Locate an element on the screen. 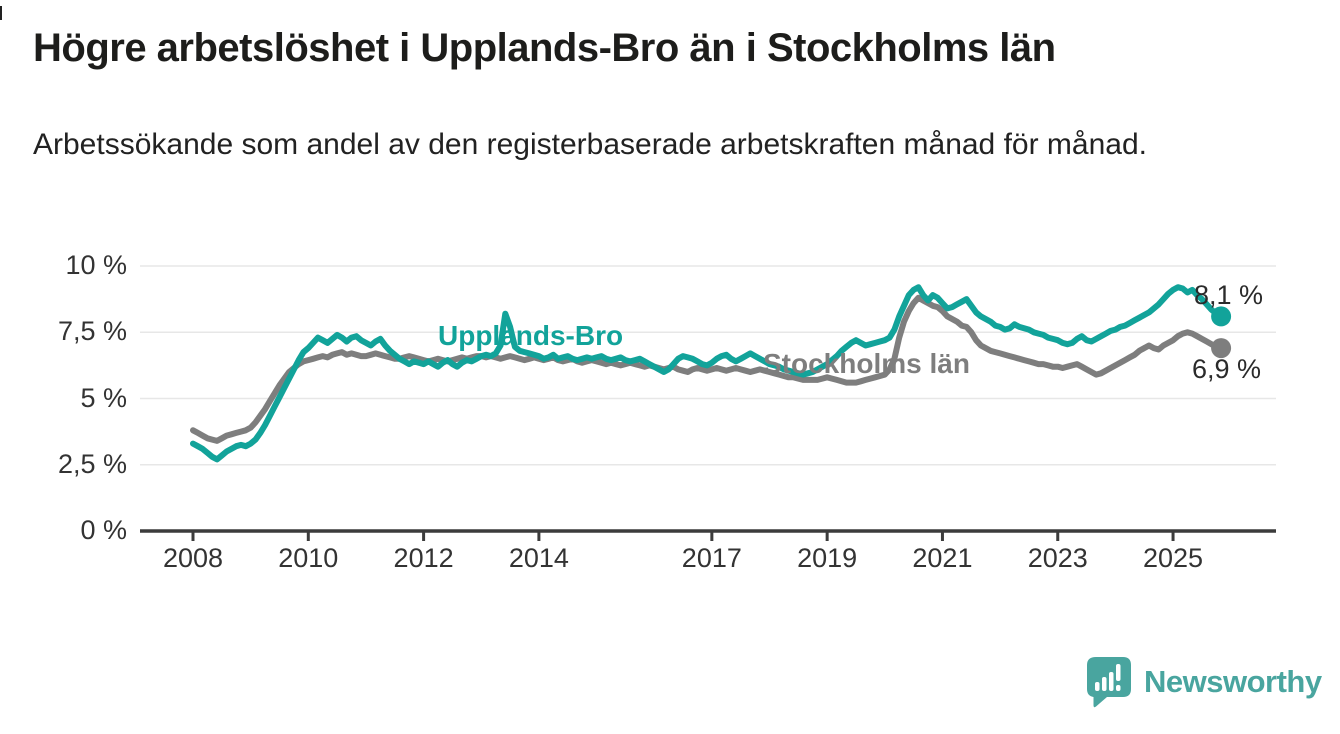  x-tick-label: 2012 is located at coordinates (423, 558).